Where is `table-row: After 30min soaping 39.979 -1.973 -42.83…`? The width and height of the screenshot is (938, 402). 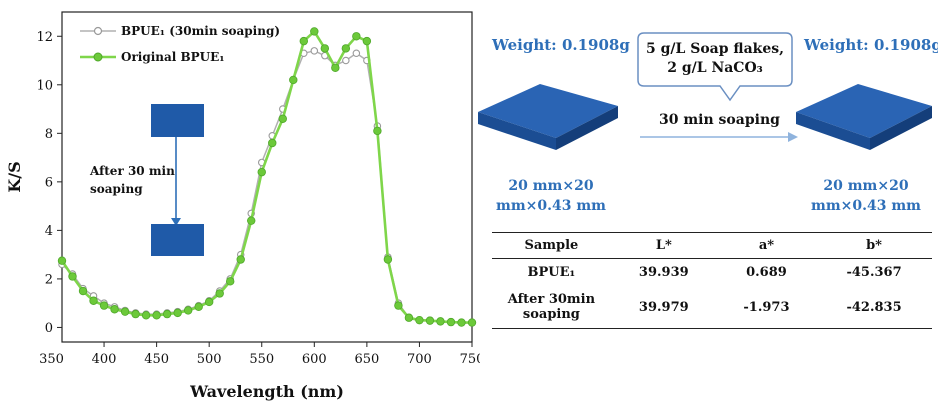 table-row: After 30min soaping 39.979 -1.973 -42.83… is located at coordinates (712, 307).